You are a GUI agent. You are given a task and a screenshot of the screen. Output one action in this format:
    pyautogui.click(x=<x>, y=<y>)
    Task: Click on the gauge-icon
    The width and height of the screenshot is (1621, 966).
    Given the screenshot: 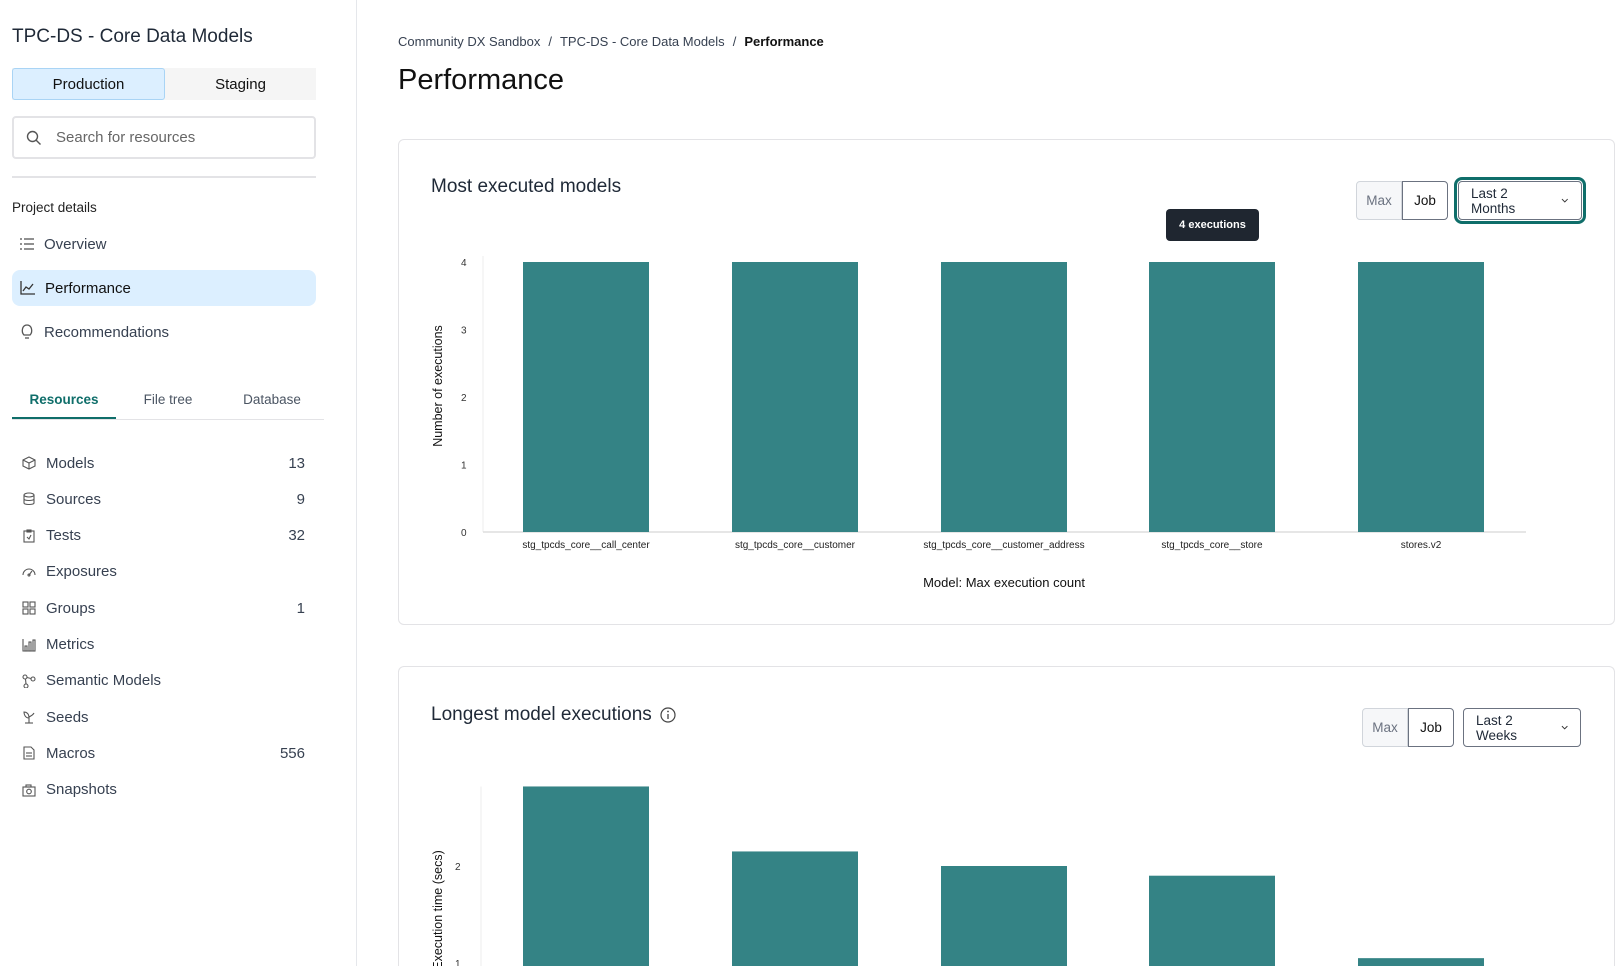 What is the action you would take?
    pyautogui.click(x=29, y=572)
    